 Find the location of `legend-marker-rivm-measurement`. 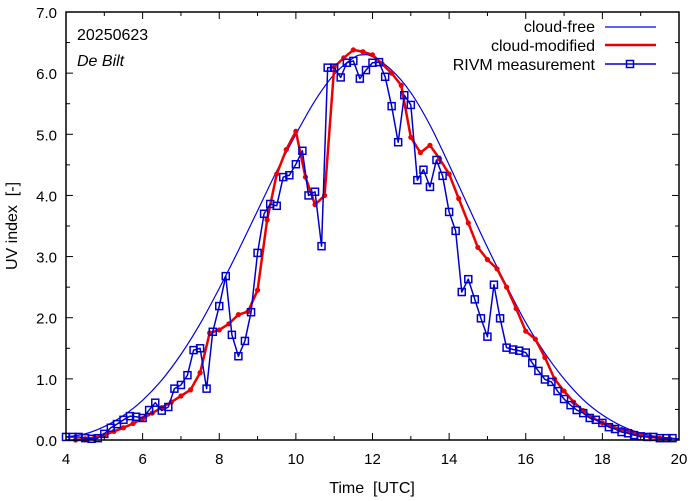

legend-marker-rivm-measurement is located at coordinates (630, 64).